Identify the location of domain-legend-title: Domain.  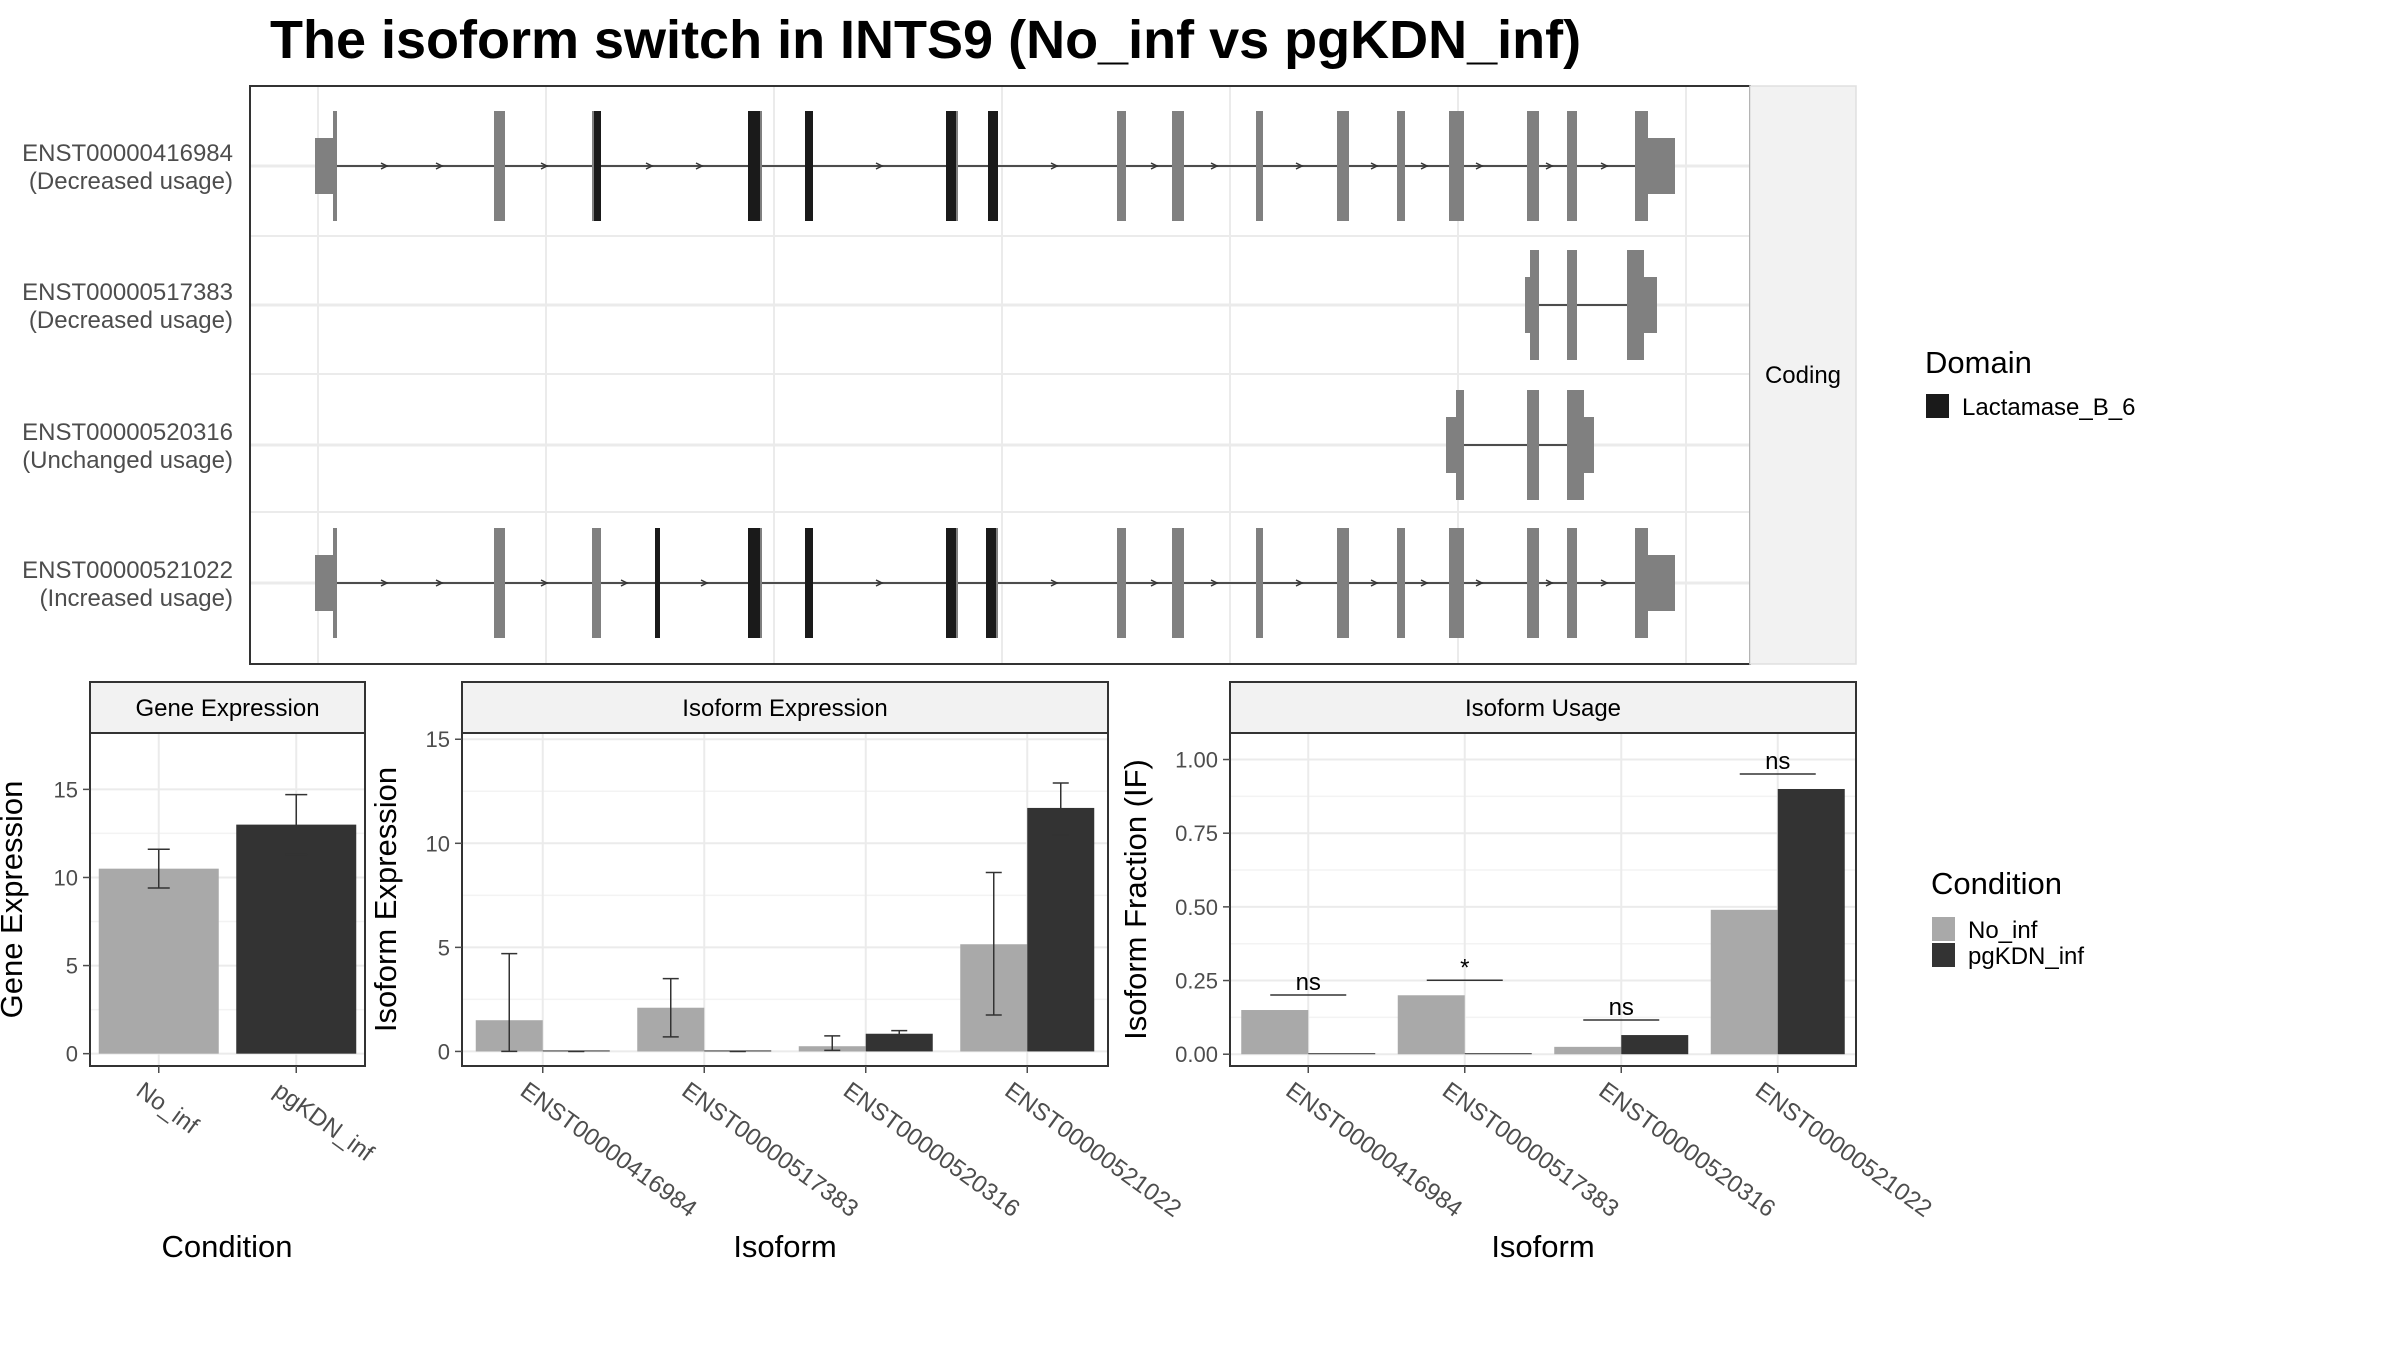
(1978, 362).